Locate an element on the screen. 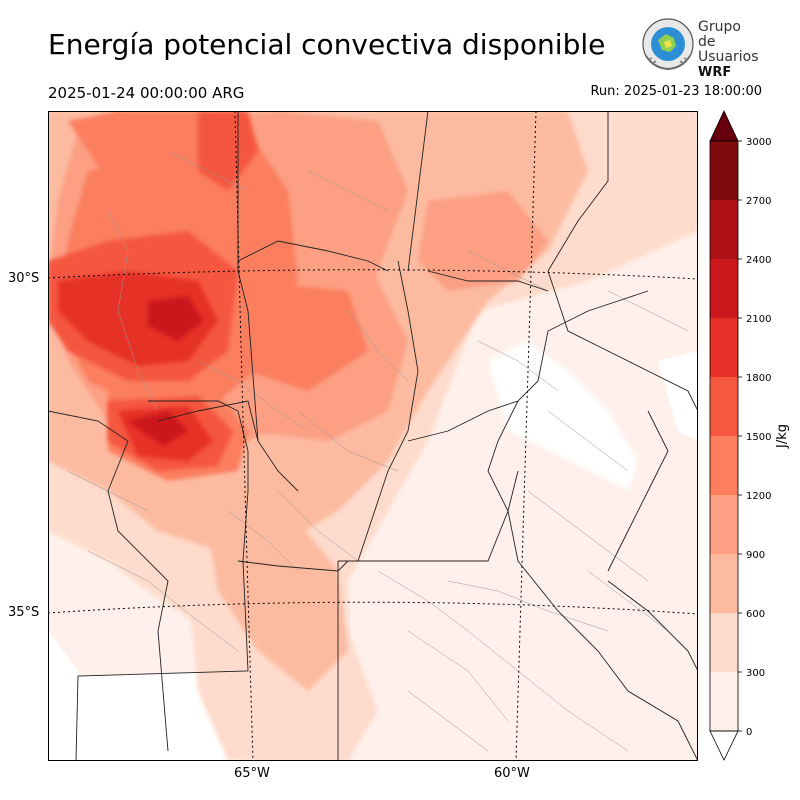 The width and height of the screenshot is (800, 800). colorbar-tick-label: 1800 is located at coordinates (758, 378).